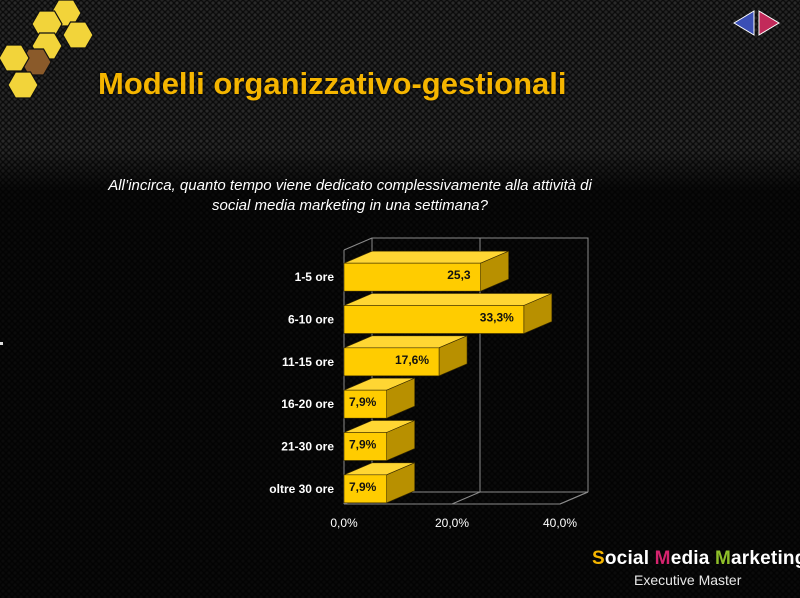  What do you see at coordinates (744, 23) in the screenshot?
I see `nav-prev-arrow-icon` at bounding box center [744, 23].